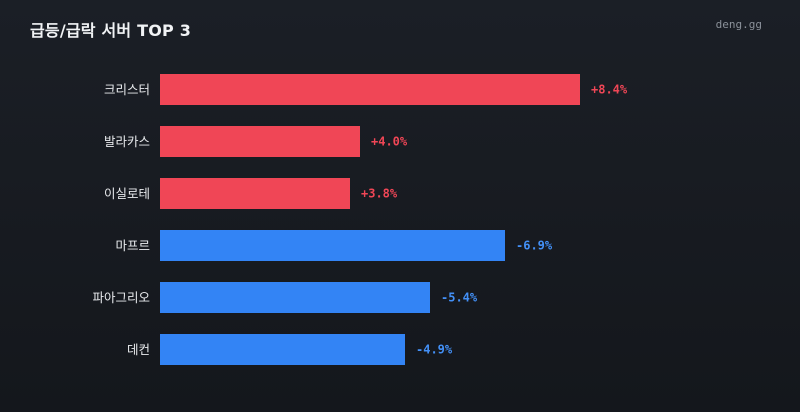  What do you see at coordinates (534, 246) in the screenshot?
I see `value-label: -6.9%` at bounding box center [534, 246].